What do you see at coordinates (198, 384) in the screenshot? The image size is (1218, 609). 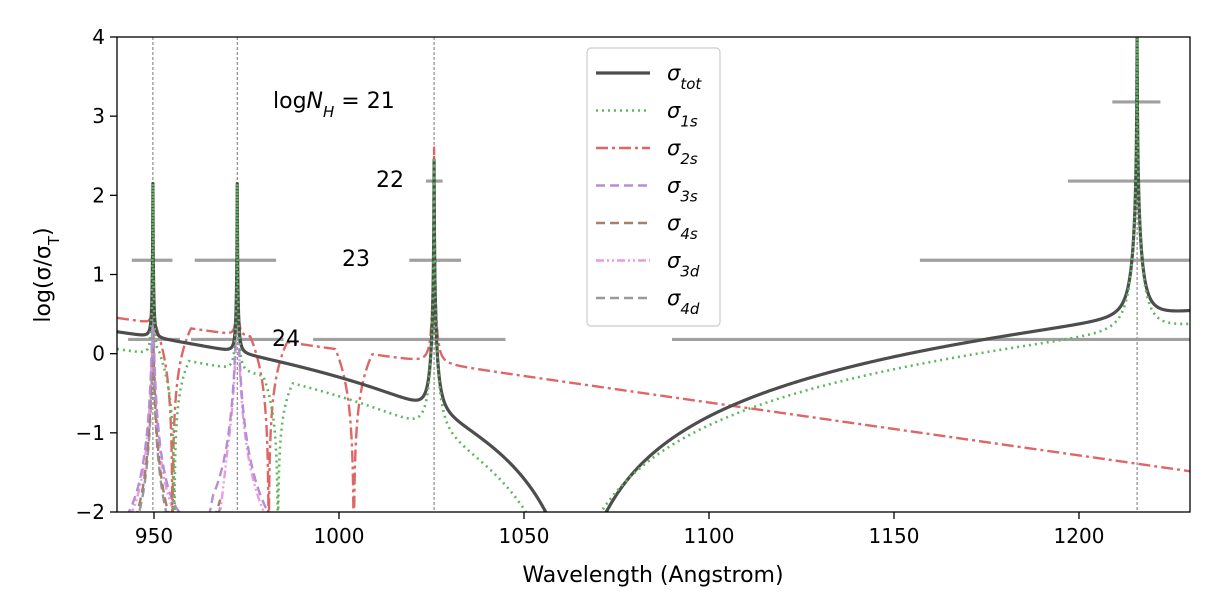 I see `series-line-3s` at bounding box center [198, 384].